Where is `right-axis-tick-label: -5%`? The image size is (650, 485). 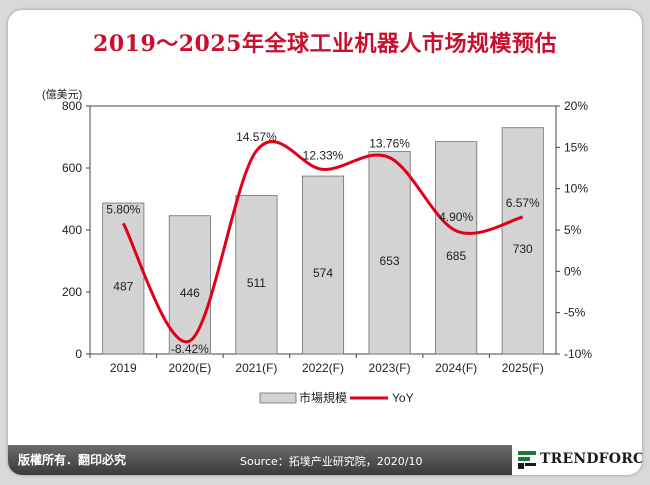 right-axis-tick-label: -5% is located at coordinates (575, 313).